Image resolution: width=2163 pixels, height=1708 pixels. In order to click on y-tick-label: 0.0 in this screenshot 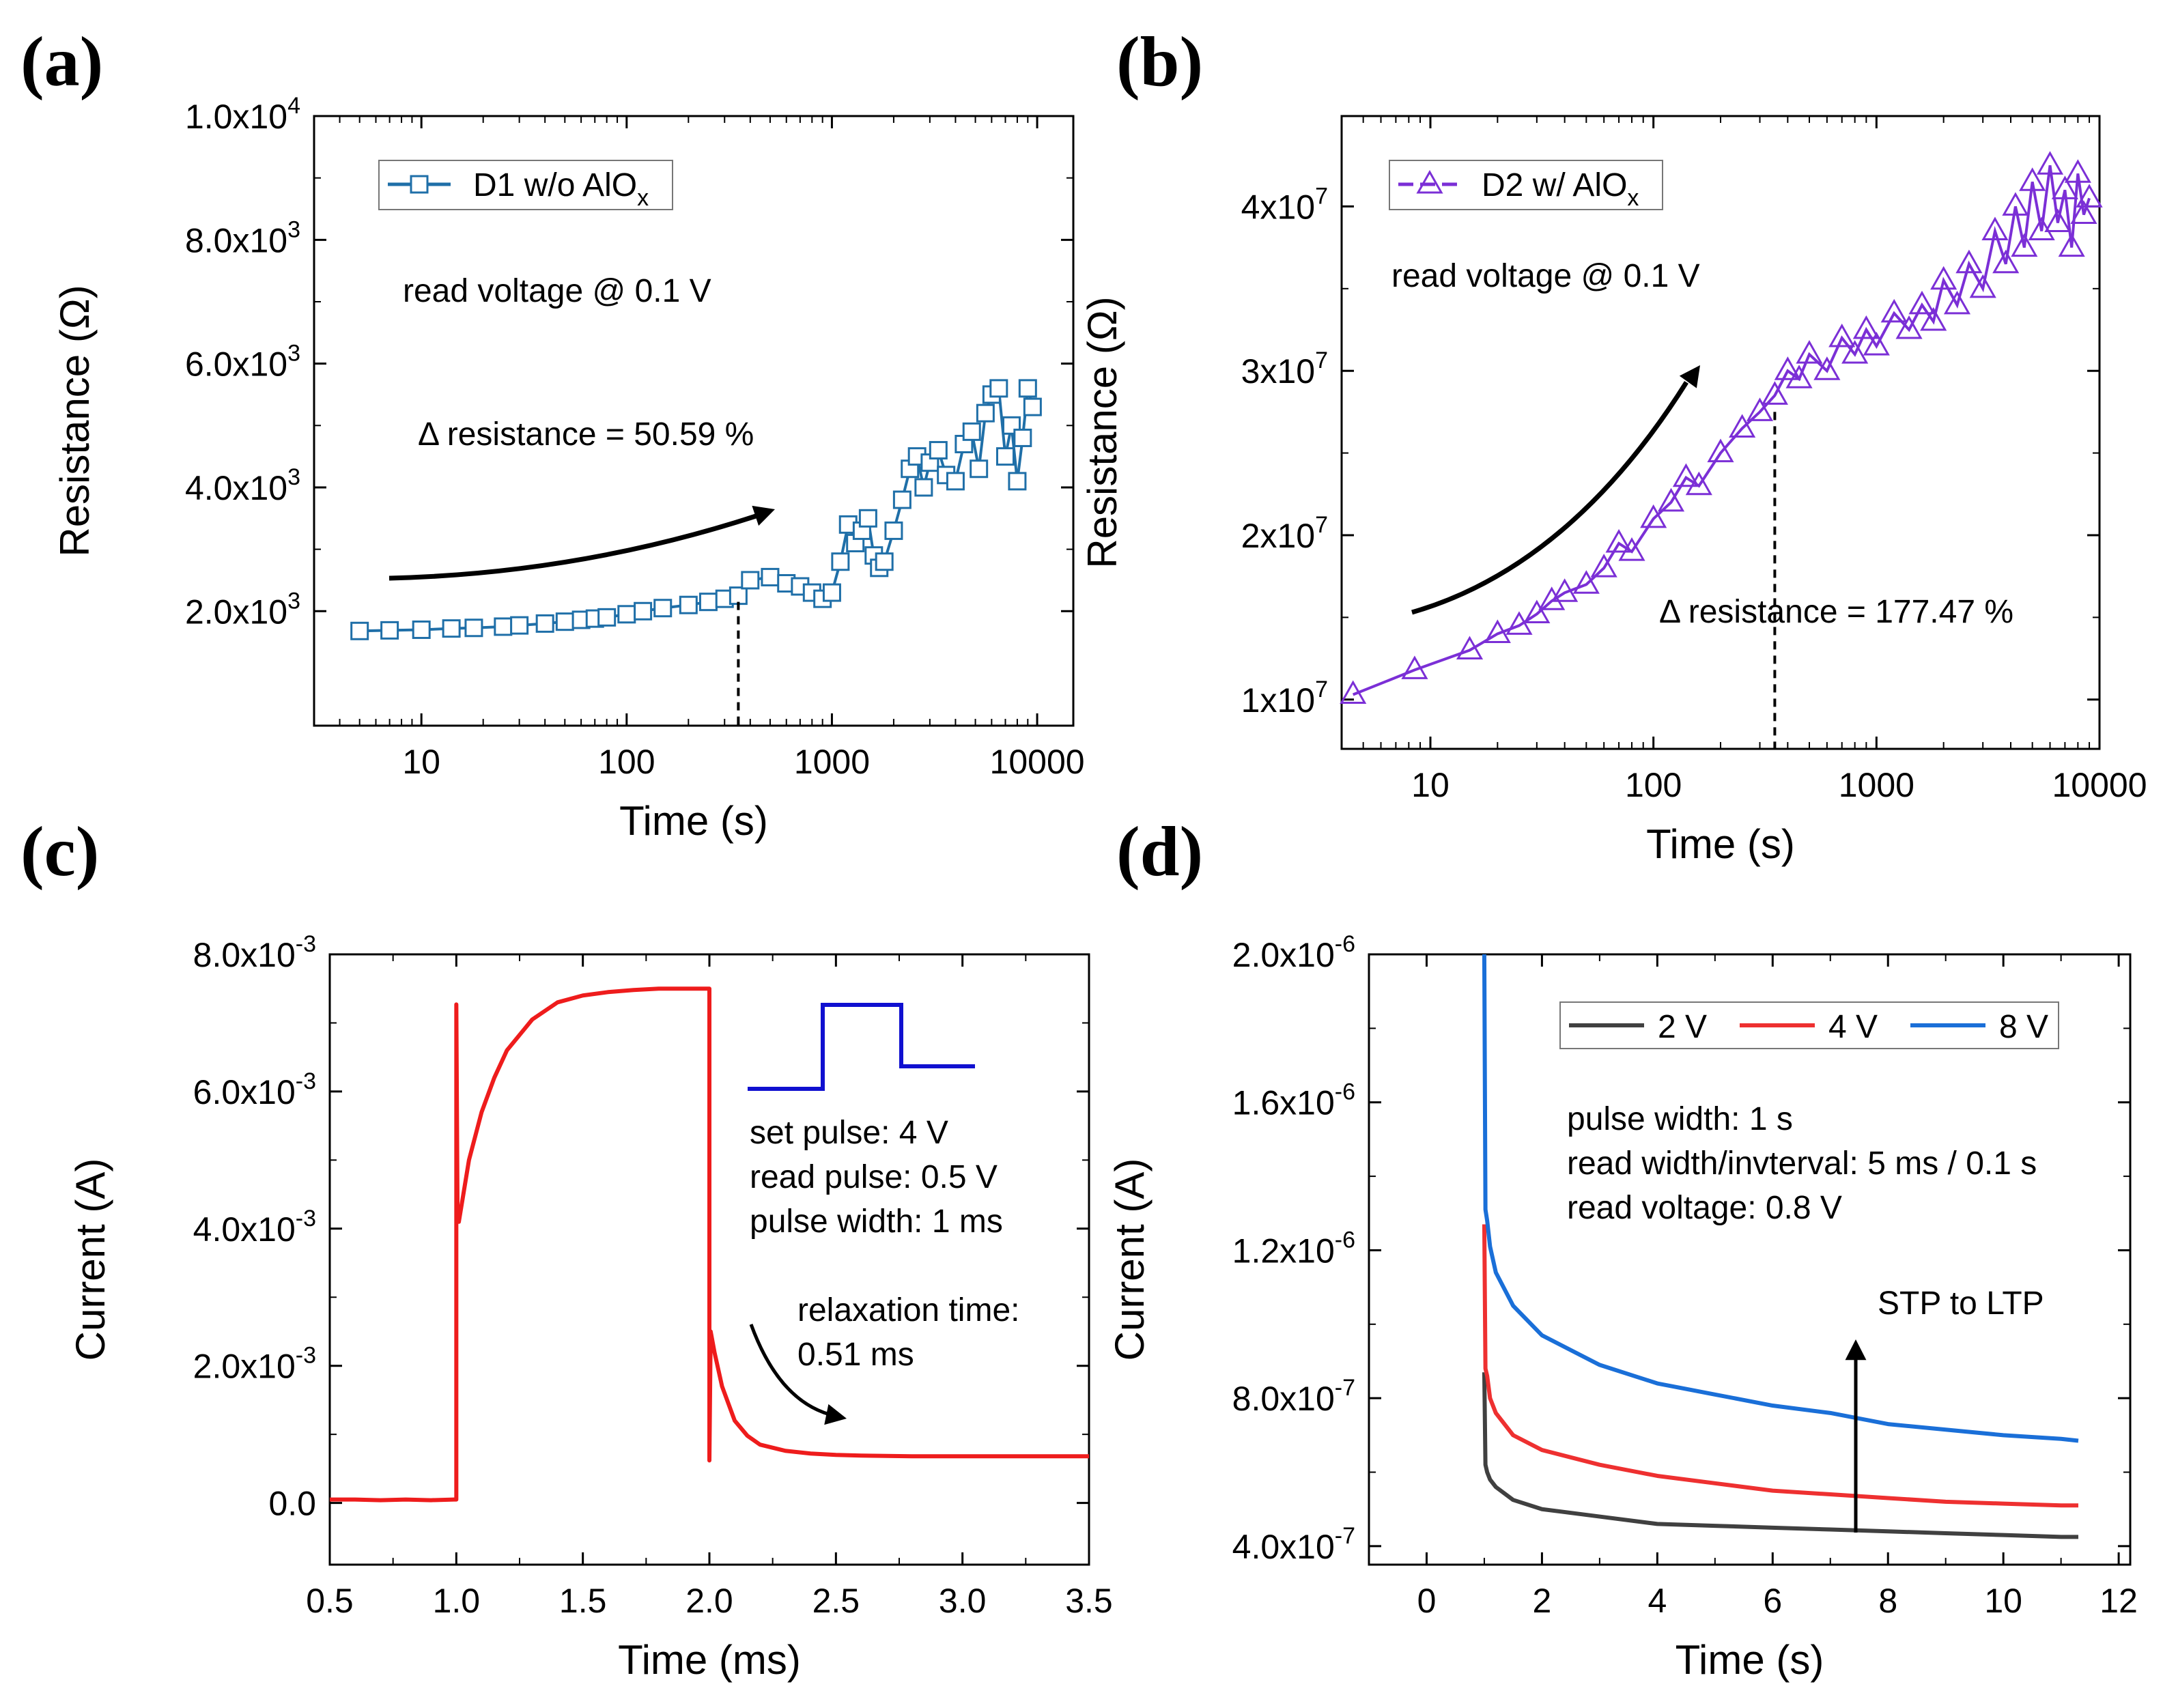, I will do `click(292, 1504)`.